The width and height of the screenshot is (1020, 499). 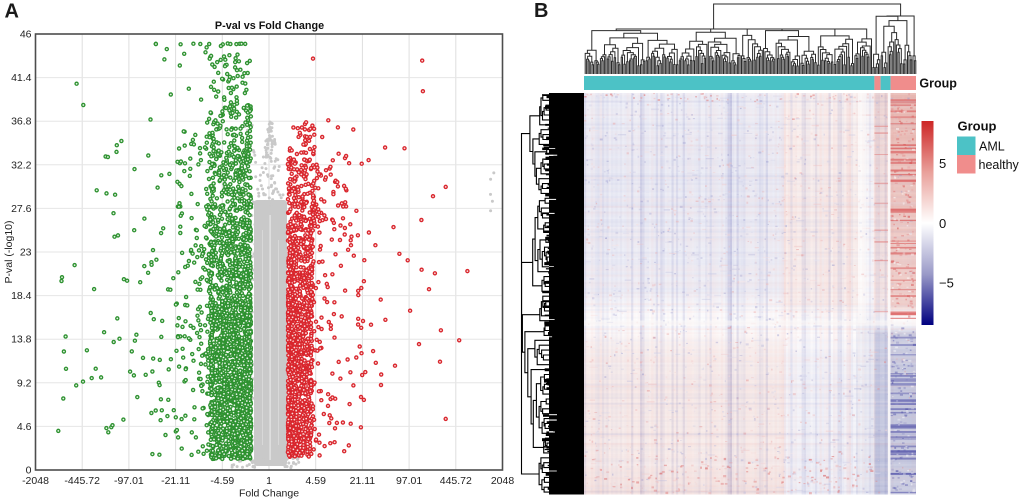 What do you see at coordinates (541, 11) in the screenshot?
I see `svg-text: B` at bounding box center [541, 11].